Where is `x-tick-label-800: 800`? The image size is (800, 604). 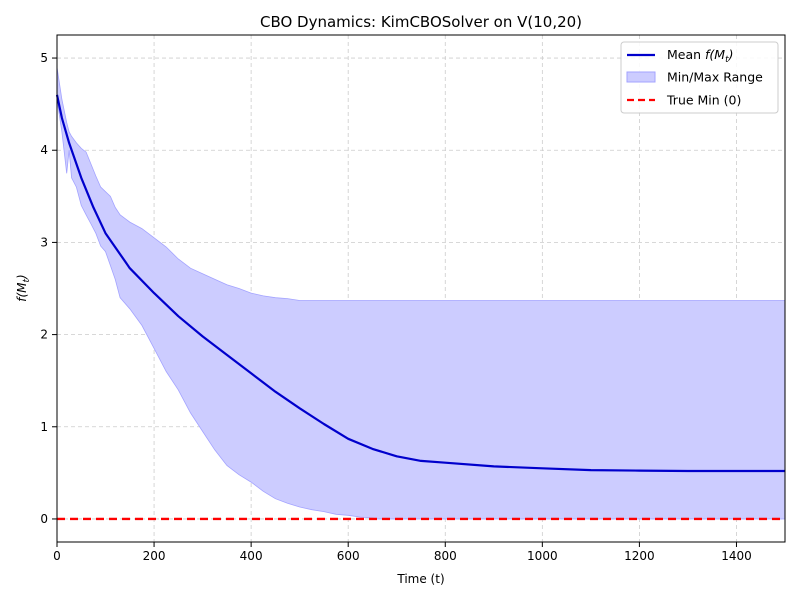
x-tick-label-800: 800 is located at coordinates (445, 556).